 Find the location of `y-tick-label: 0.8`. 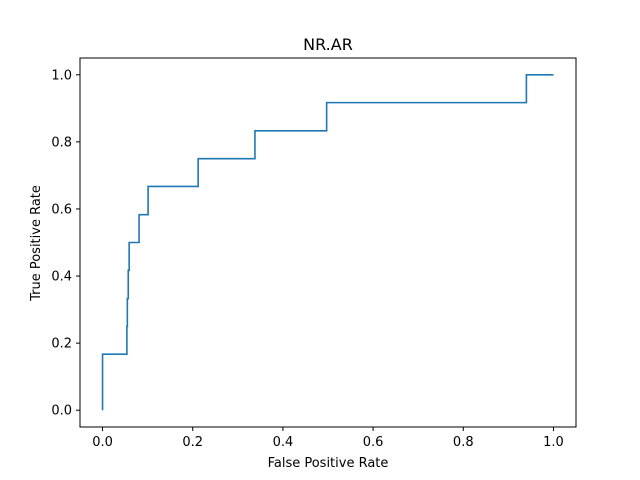

y-tick-label: 0.8 is located at coordinates (61, 142).